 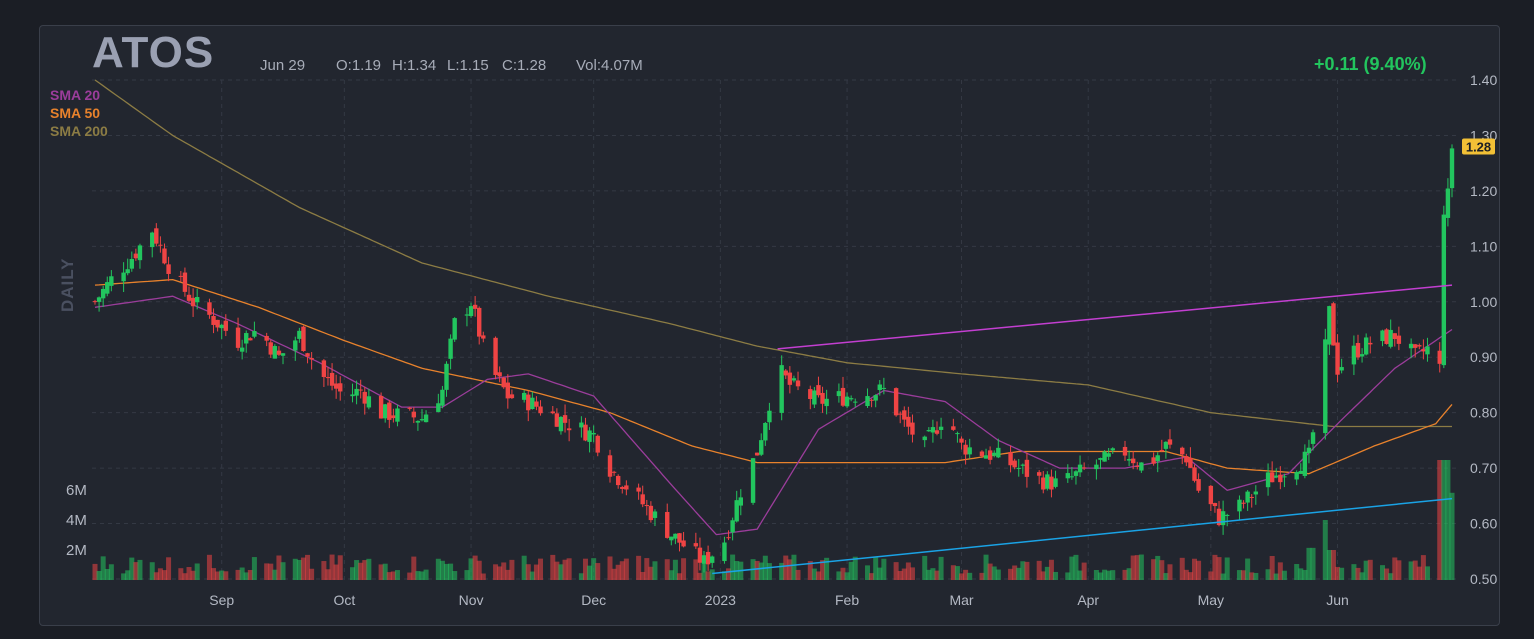 What do you see at coordinates (359, 65) in the screenshot?
I see `ohlc-open: O:1.19` at bounding box center [359, 65].